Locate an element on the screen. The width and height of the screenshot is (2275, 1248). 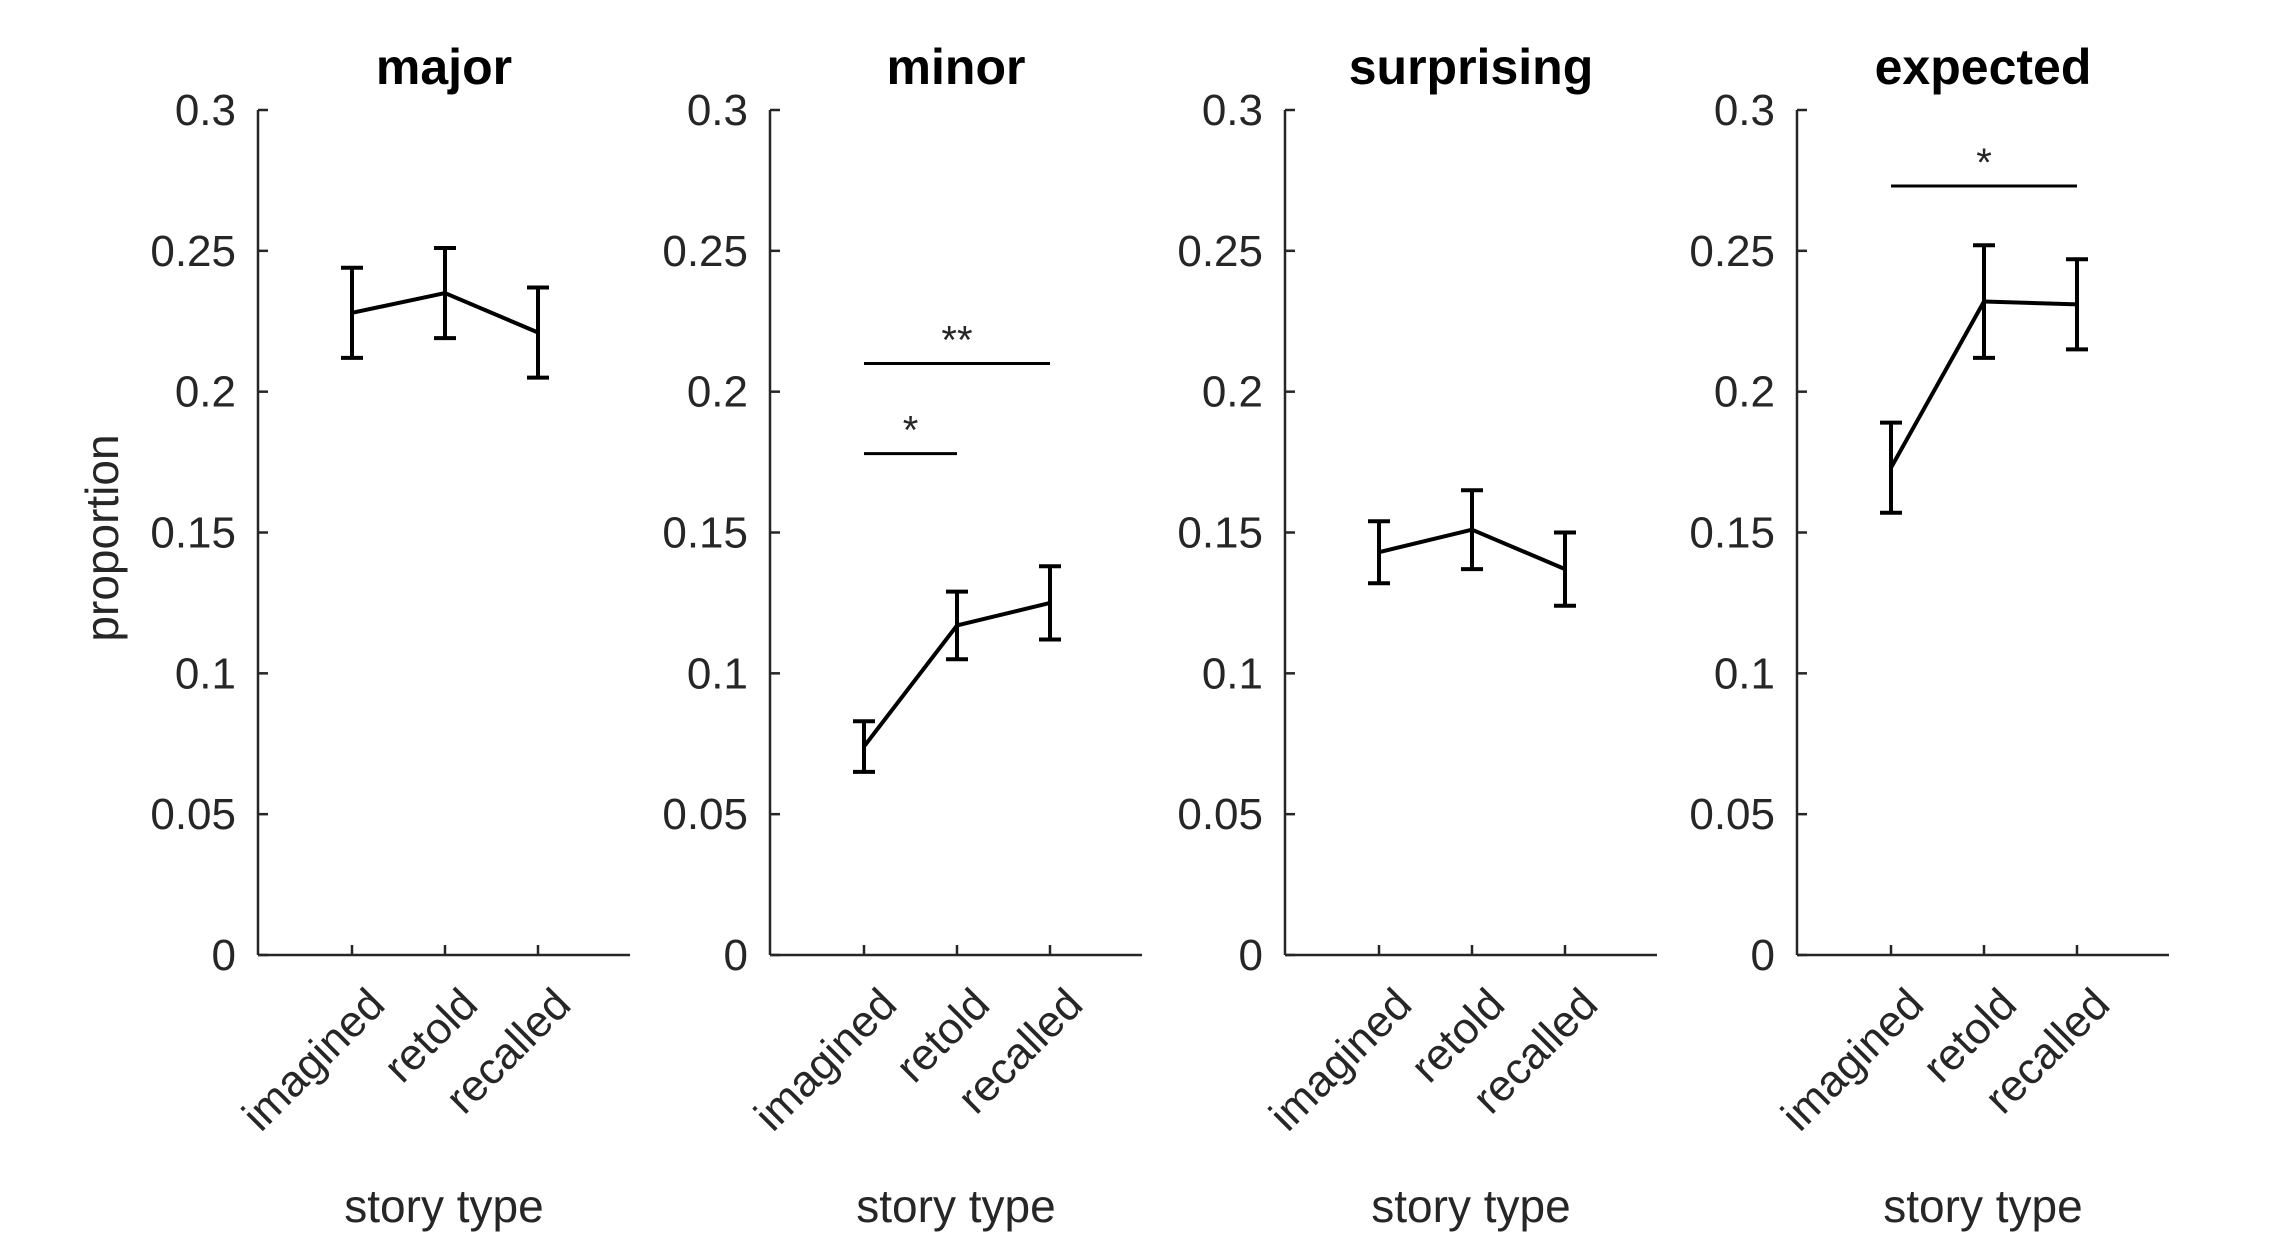
panel-title: expected is located at coordinates (1983, 67).